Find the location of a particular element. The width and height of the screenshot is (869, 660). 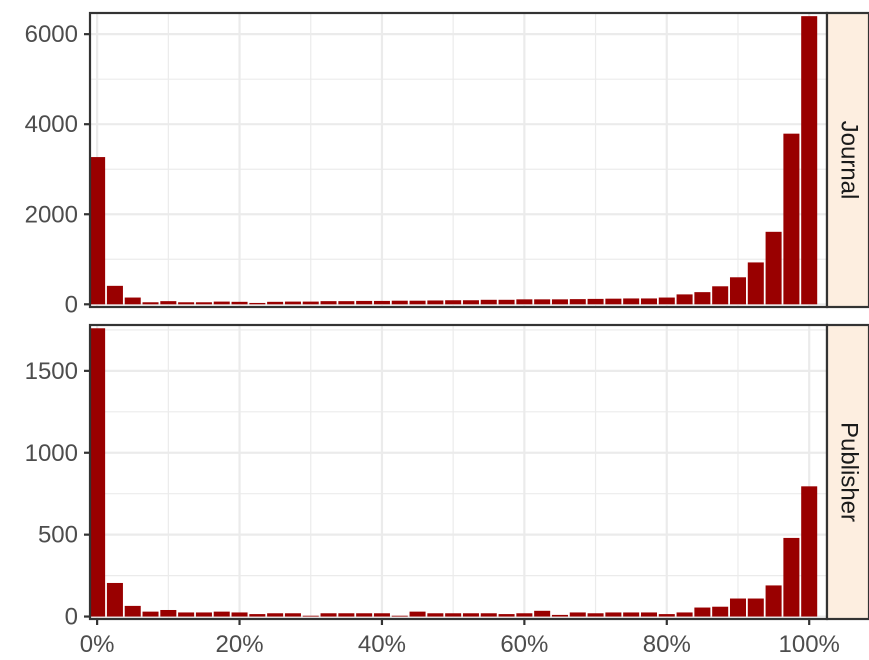

x-tick-label: 100% is located at coordinates (809, 644).